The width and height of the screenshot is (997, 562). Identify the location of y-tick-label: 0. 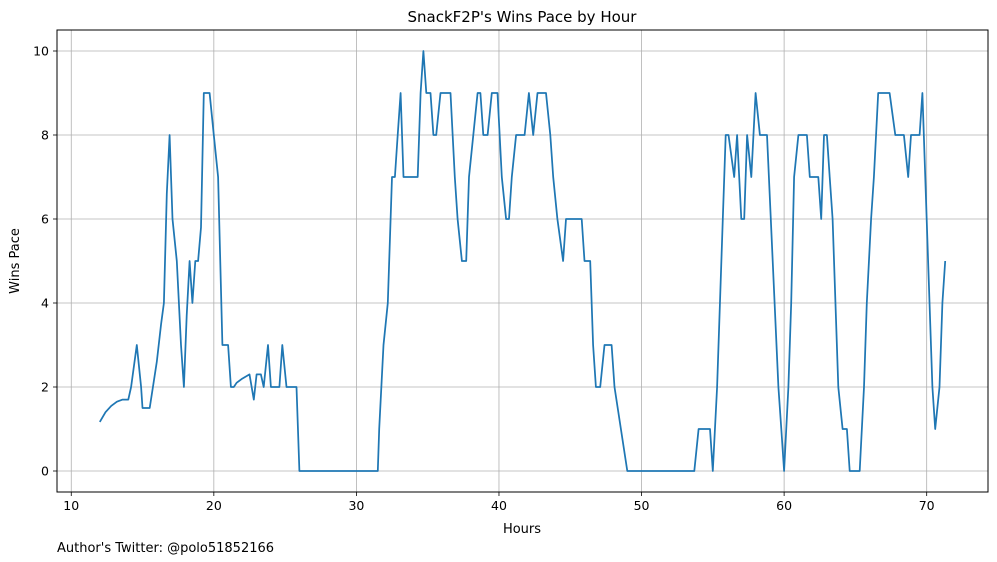
(45, 471).